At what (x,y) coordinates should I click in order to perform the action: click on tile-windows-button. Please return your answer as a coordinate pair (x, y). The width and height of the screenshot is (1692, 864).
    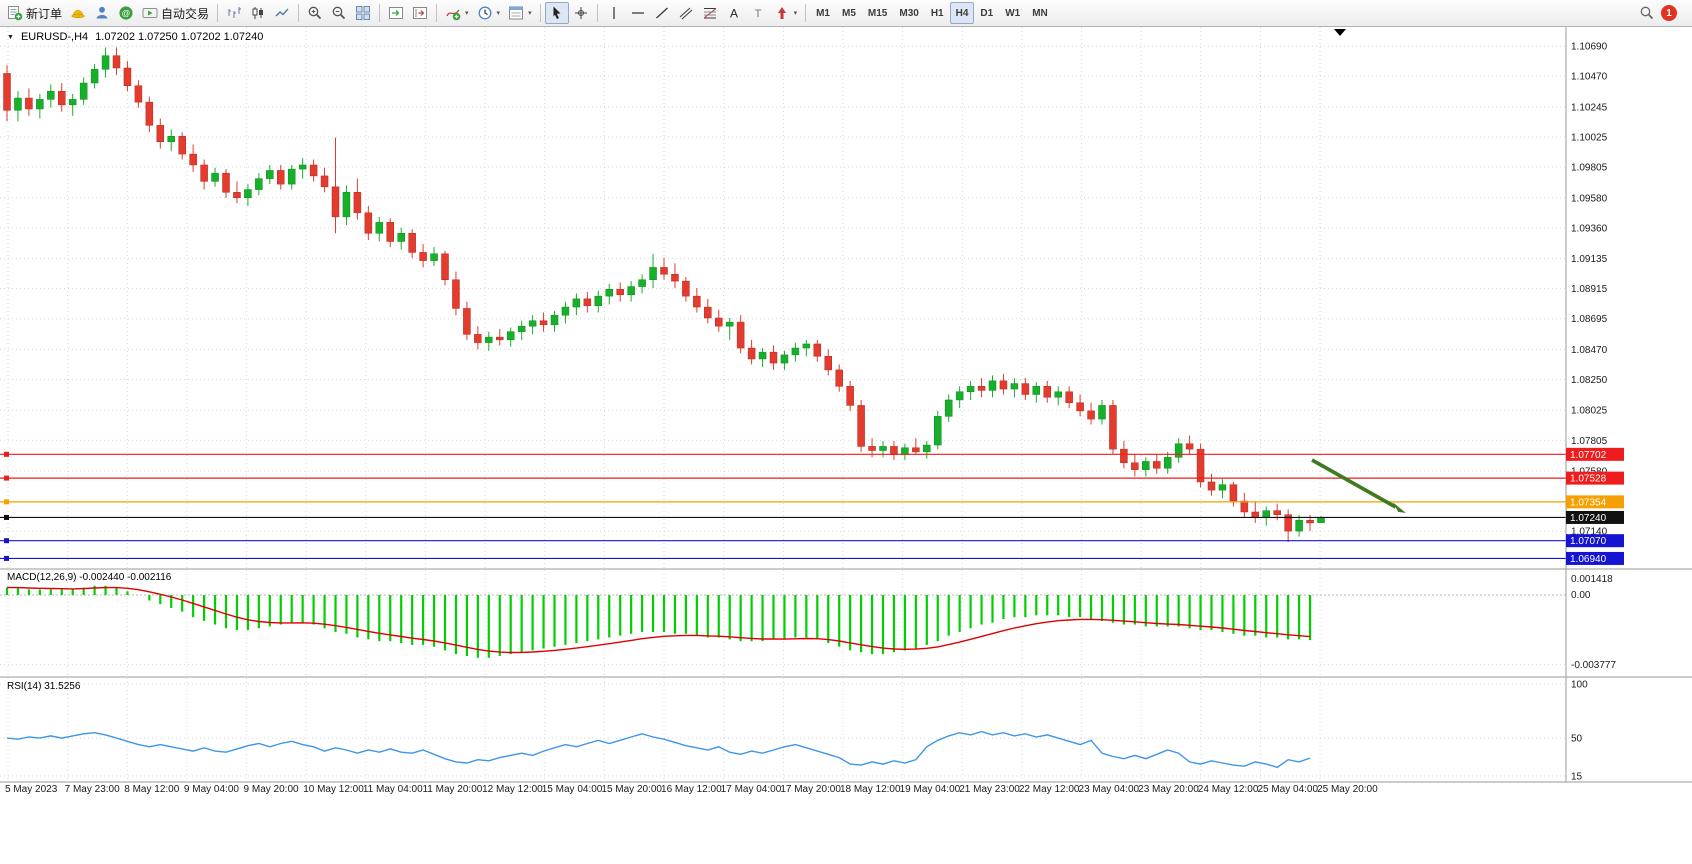
    Looking at the image, I should click on (363, 13).